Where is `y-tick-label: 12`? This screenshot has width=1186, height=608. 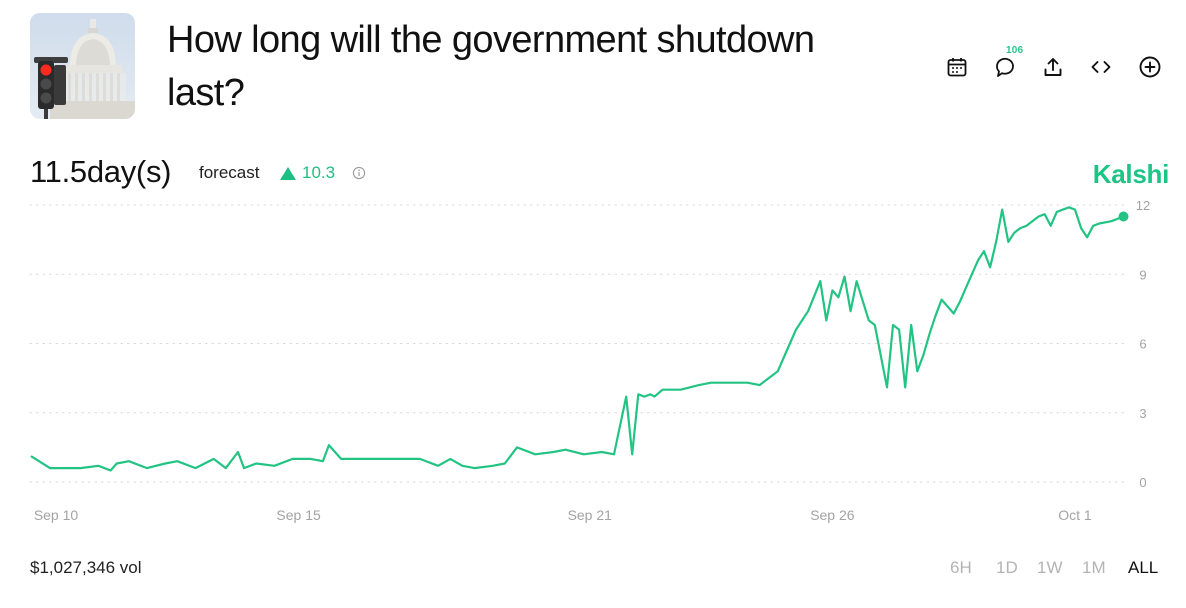 y-tick-label: 12 is located at coordinates (1143, 205).